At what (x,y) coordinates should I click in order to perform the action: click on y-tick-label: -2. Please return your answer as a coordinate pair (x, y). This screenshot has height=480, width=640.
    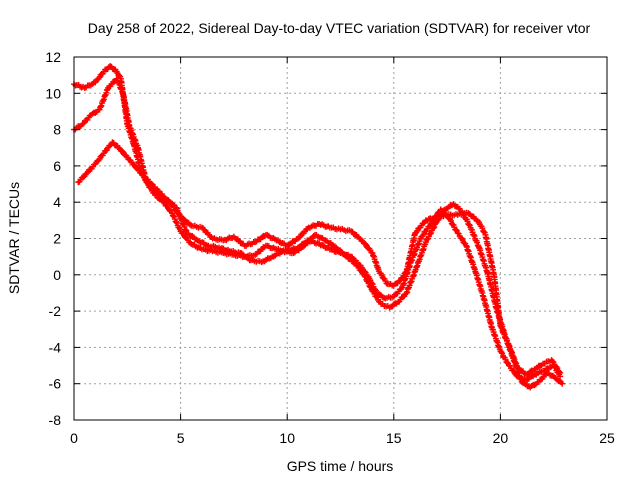
    Looking at the image, I should click on (55, 311).